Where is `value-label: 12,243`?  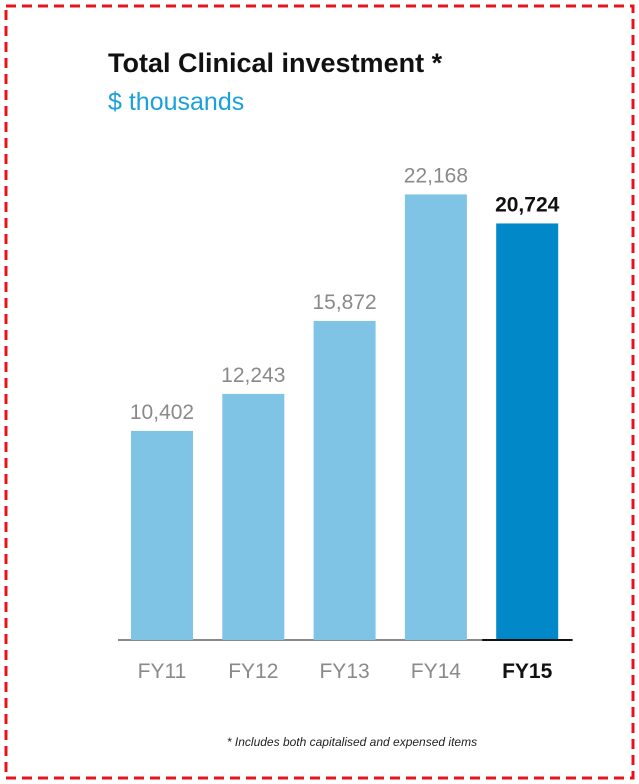 value-label: 12,243 is located at coordinates (253, 375).